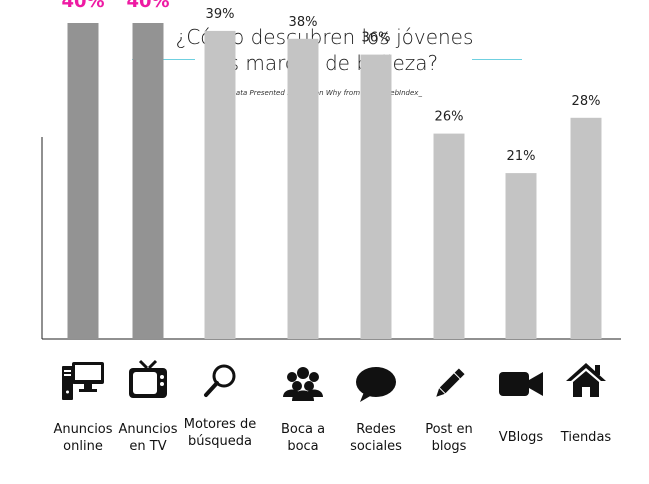 Image resolution: width=649 pixels, height=484 pixels. I want to click on category-label-8: Tiendas, so click(586, 437).